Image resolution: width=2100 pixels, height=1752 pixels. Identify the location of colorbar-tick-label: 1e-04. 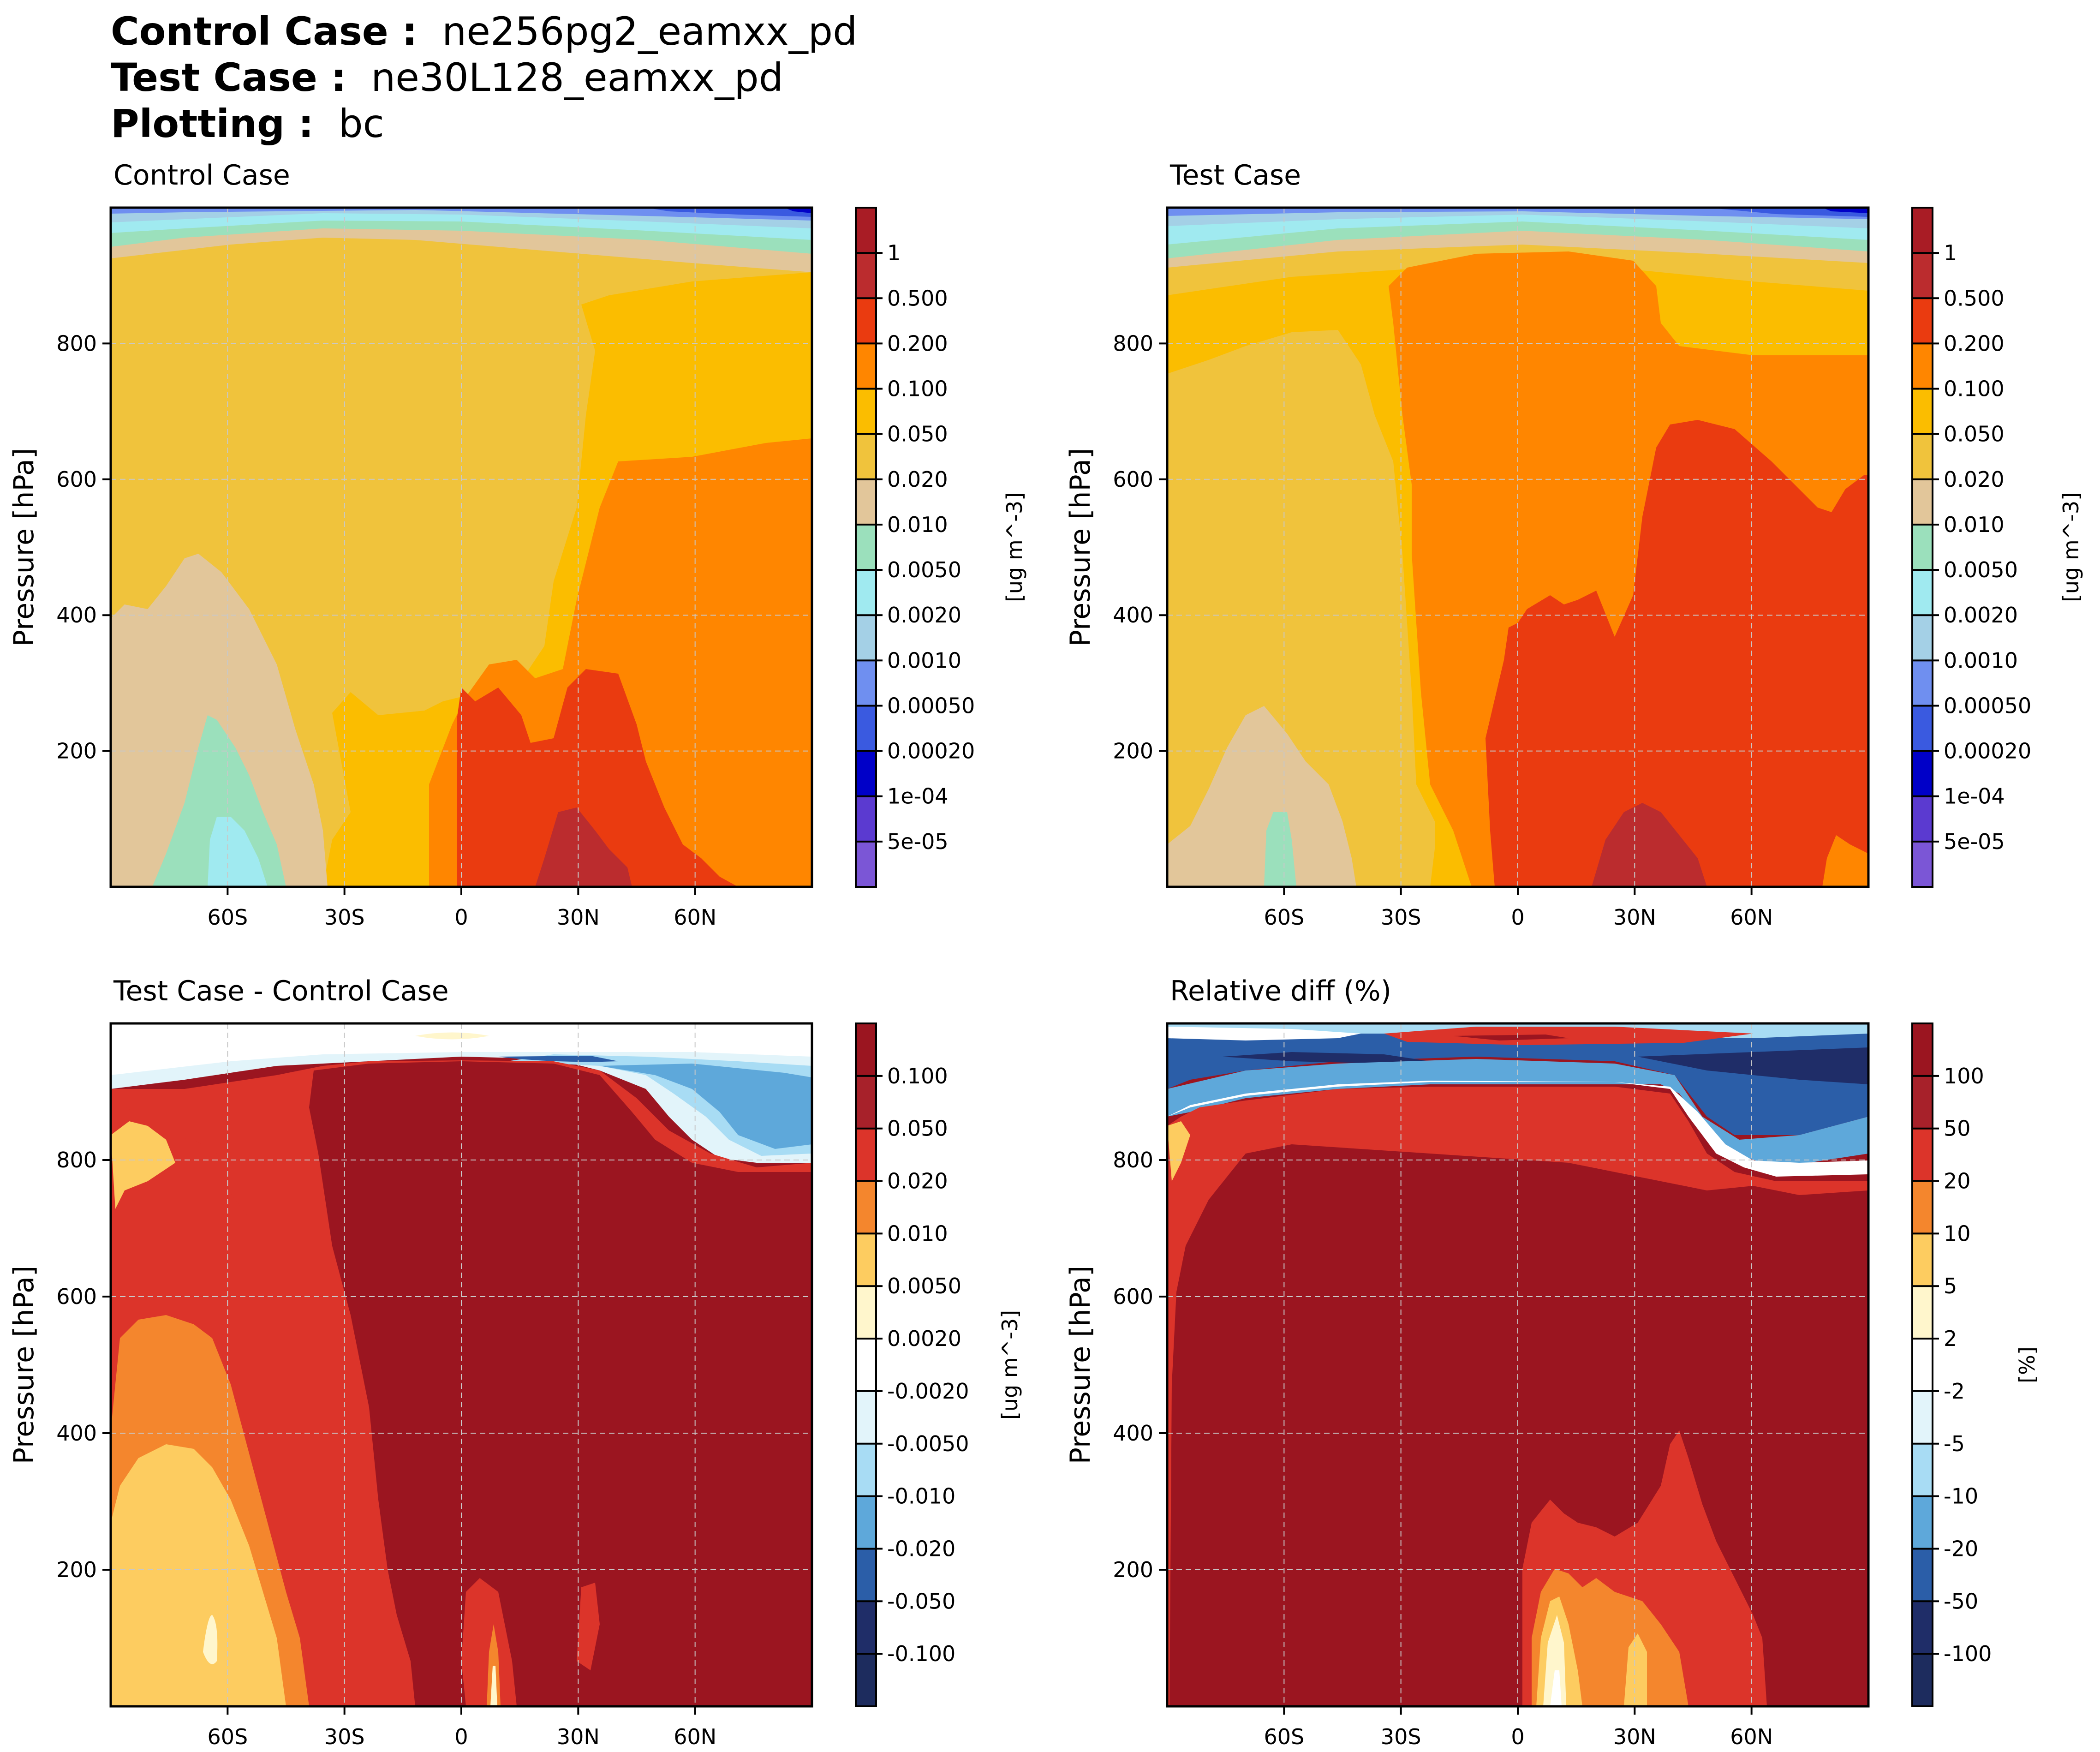
(1974, 796).